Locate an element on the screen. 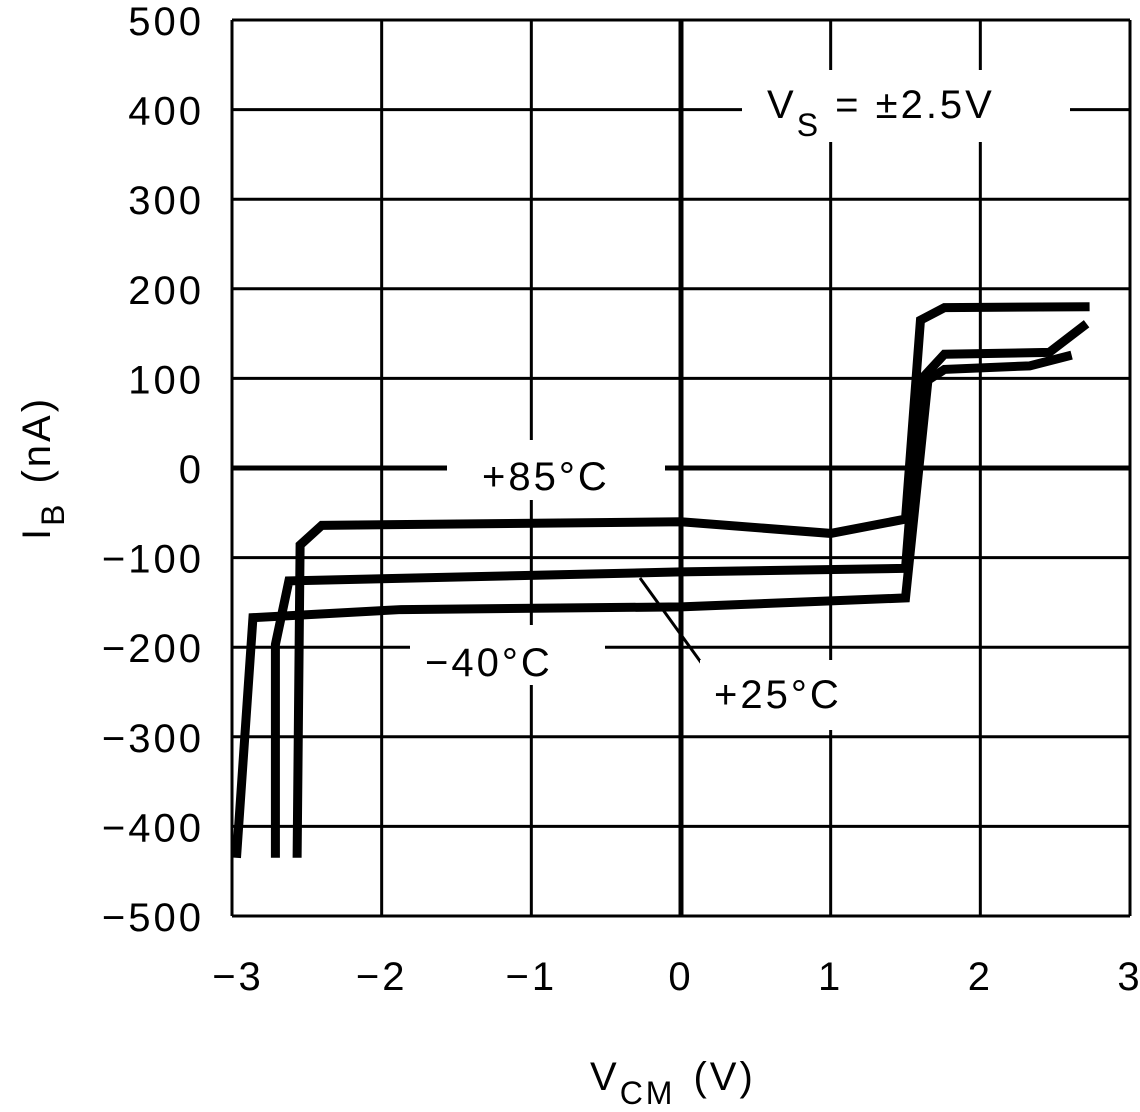 Image resolution: width=1140 pixels, height=1112 pixels. annotation-rest: = ±2.5V is located at coordinates (908, 105).